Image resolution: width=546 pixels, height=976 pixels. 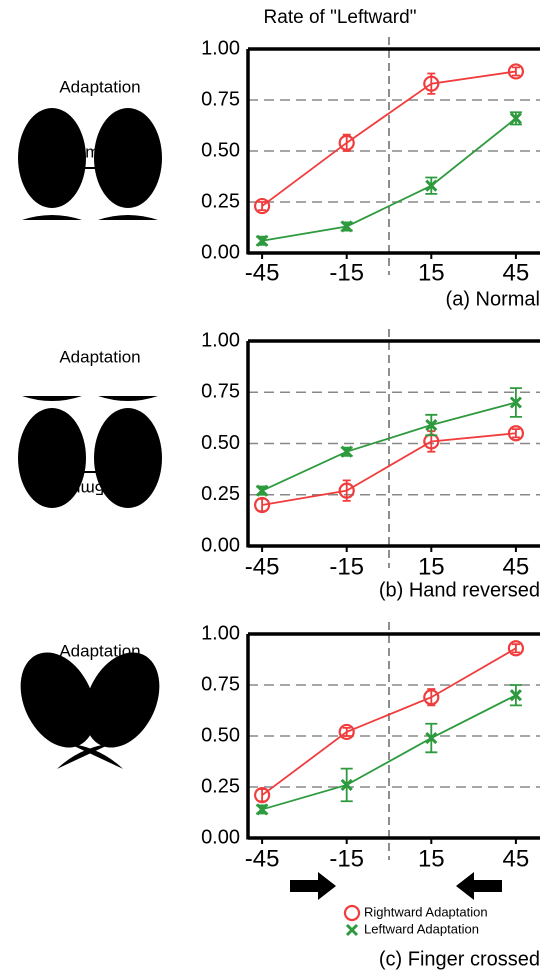 I want to click on distance-arrows, so click(x=92, y=443).